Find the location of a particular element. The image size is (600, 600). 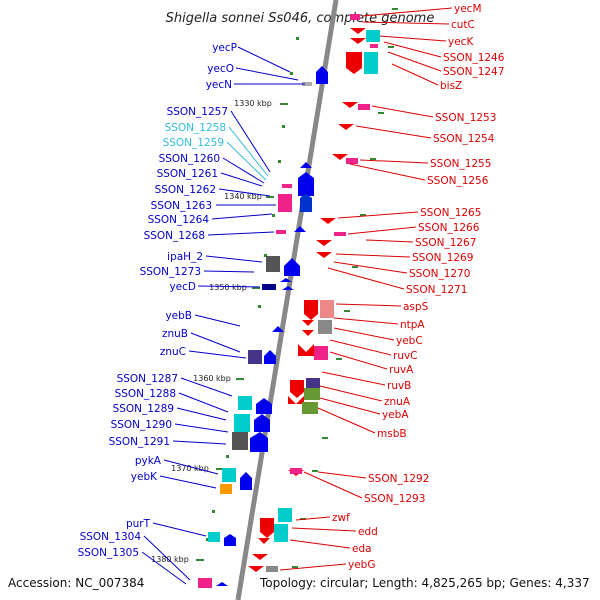

gene-label-SSON_1289: SSON_1289 is located at coordinates (143, 409).